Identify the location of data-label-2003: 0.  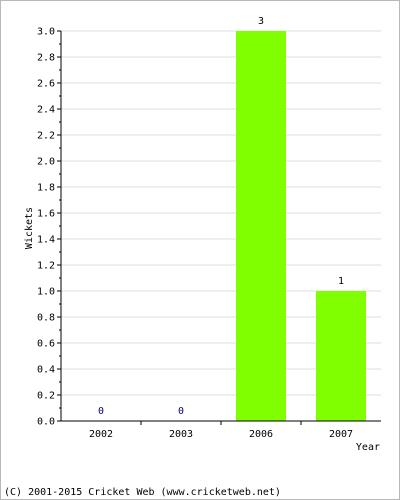
(181, 411).